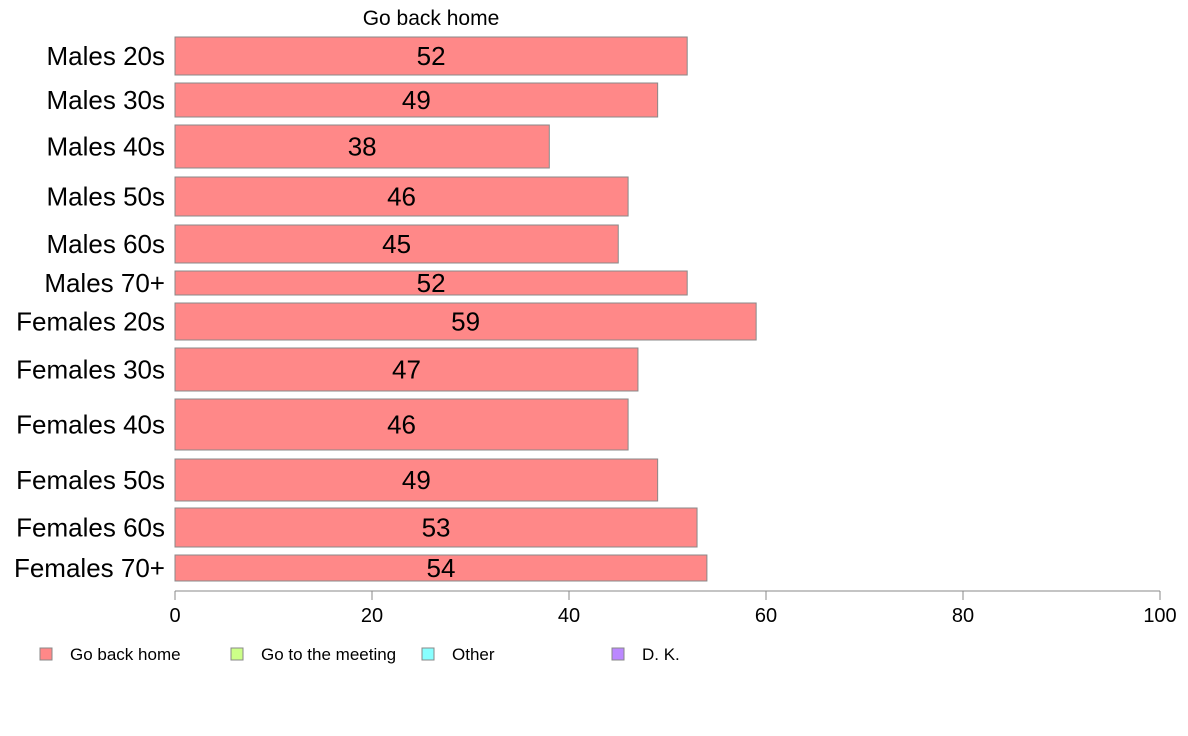 The image size is (1188, 736). I want to click on category-label: Females 70+, so click(89, 568).